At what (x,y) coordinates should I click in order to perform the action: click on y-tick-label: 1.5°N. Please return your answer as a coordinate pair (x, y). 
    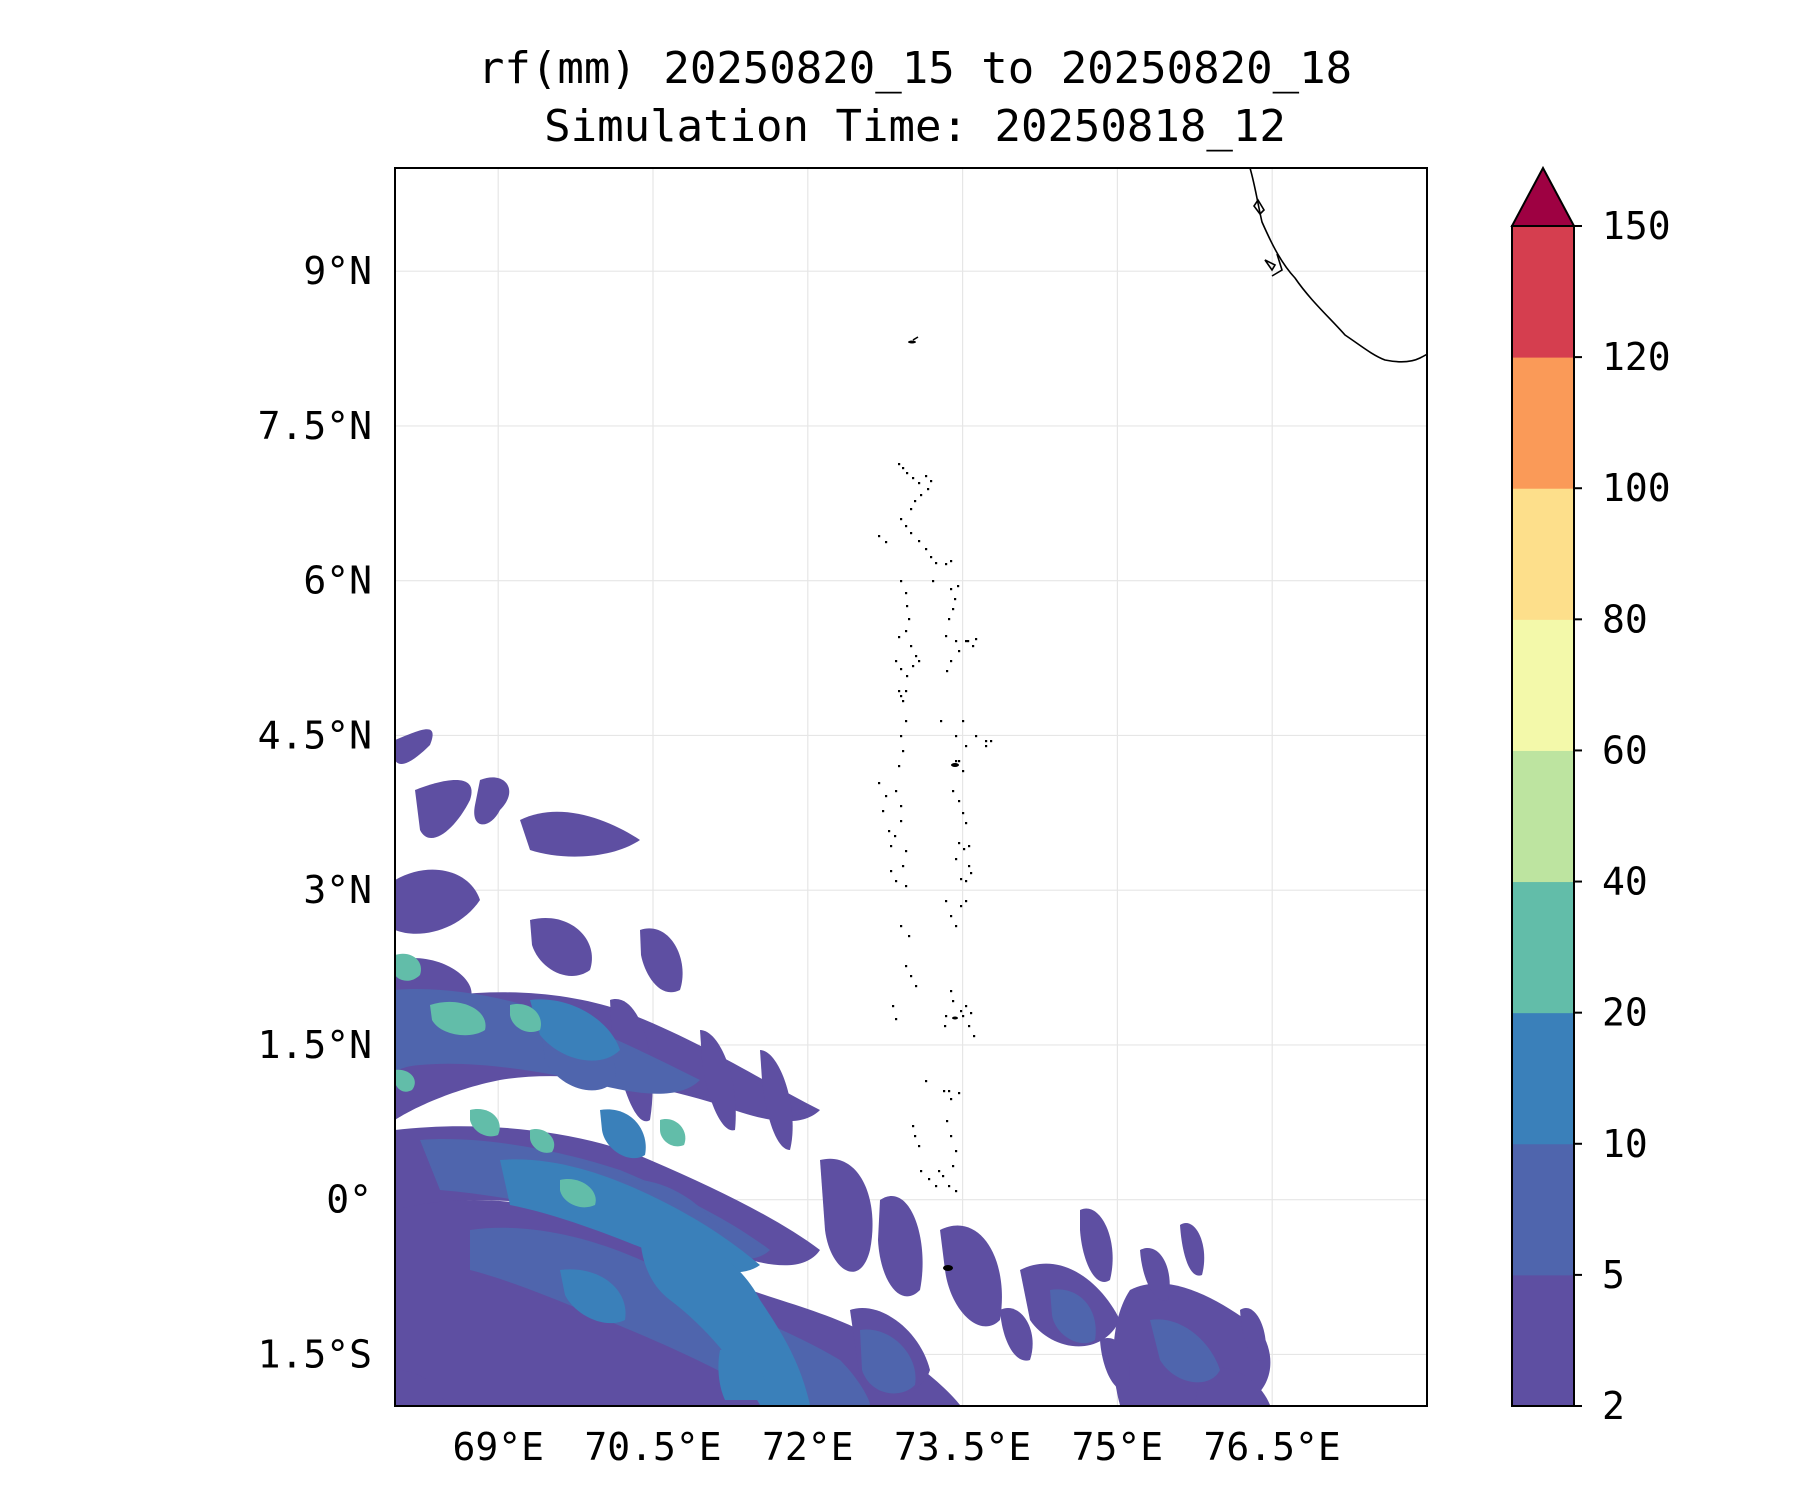
    Looking at the image, I should click on (315, 1045).